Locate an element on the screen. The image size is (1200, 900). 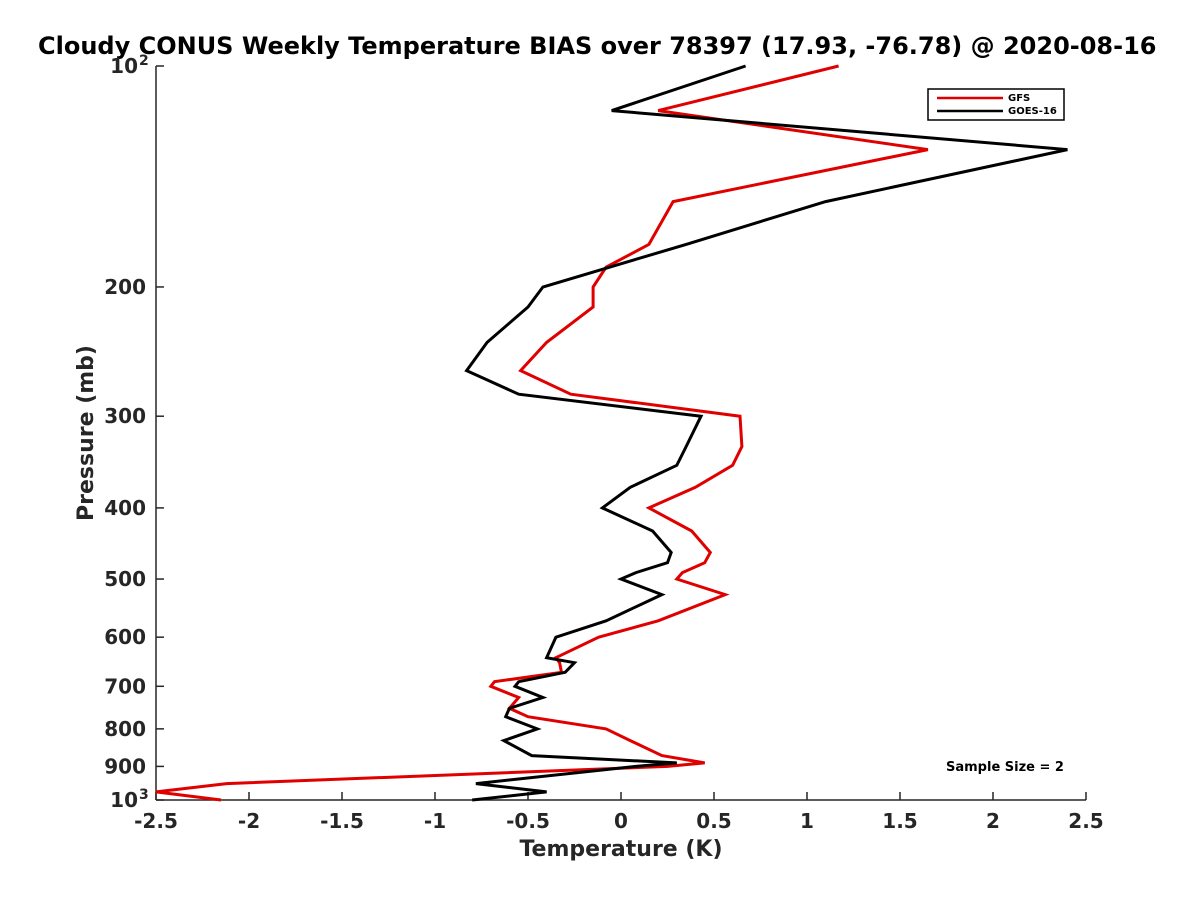
x-tick-label: 2.5 is located at coordinates (1085, 821).